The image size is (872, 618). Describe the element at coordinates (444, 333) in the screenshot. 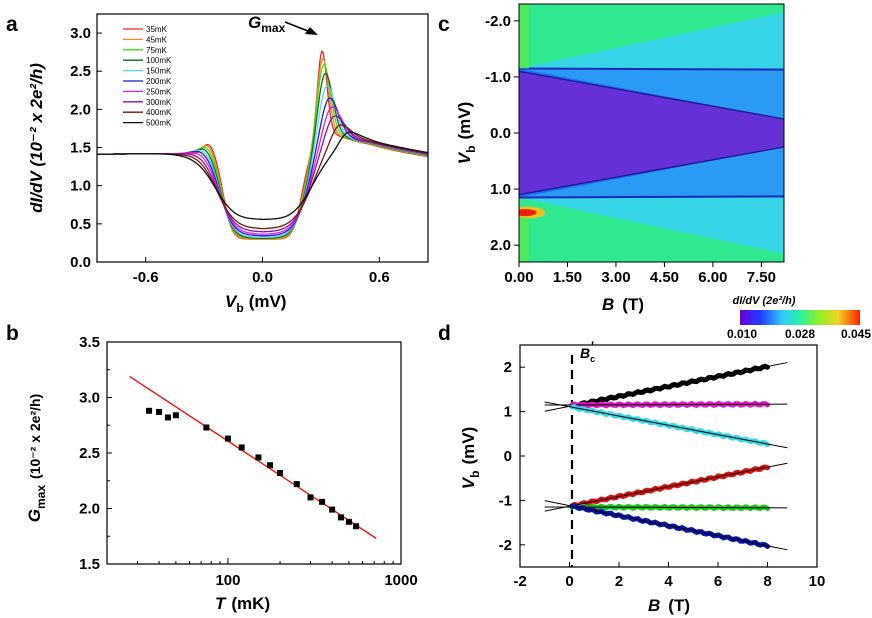

I see `panel-label-d: d` at that location.